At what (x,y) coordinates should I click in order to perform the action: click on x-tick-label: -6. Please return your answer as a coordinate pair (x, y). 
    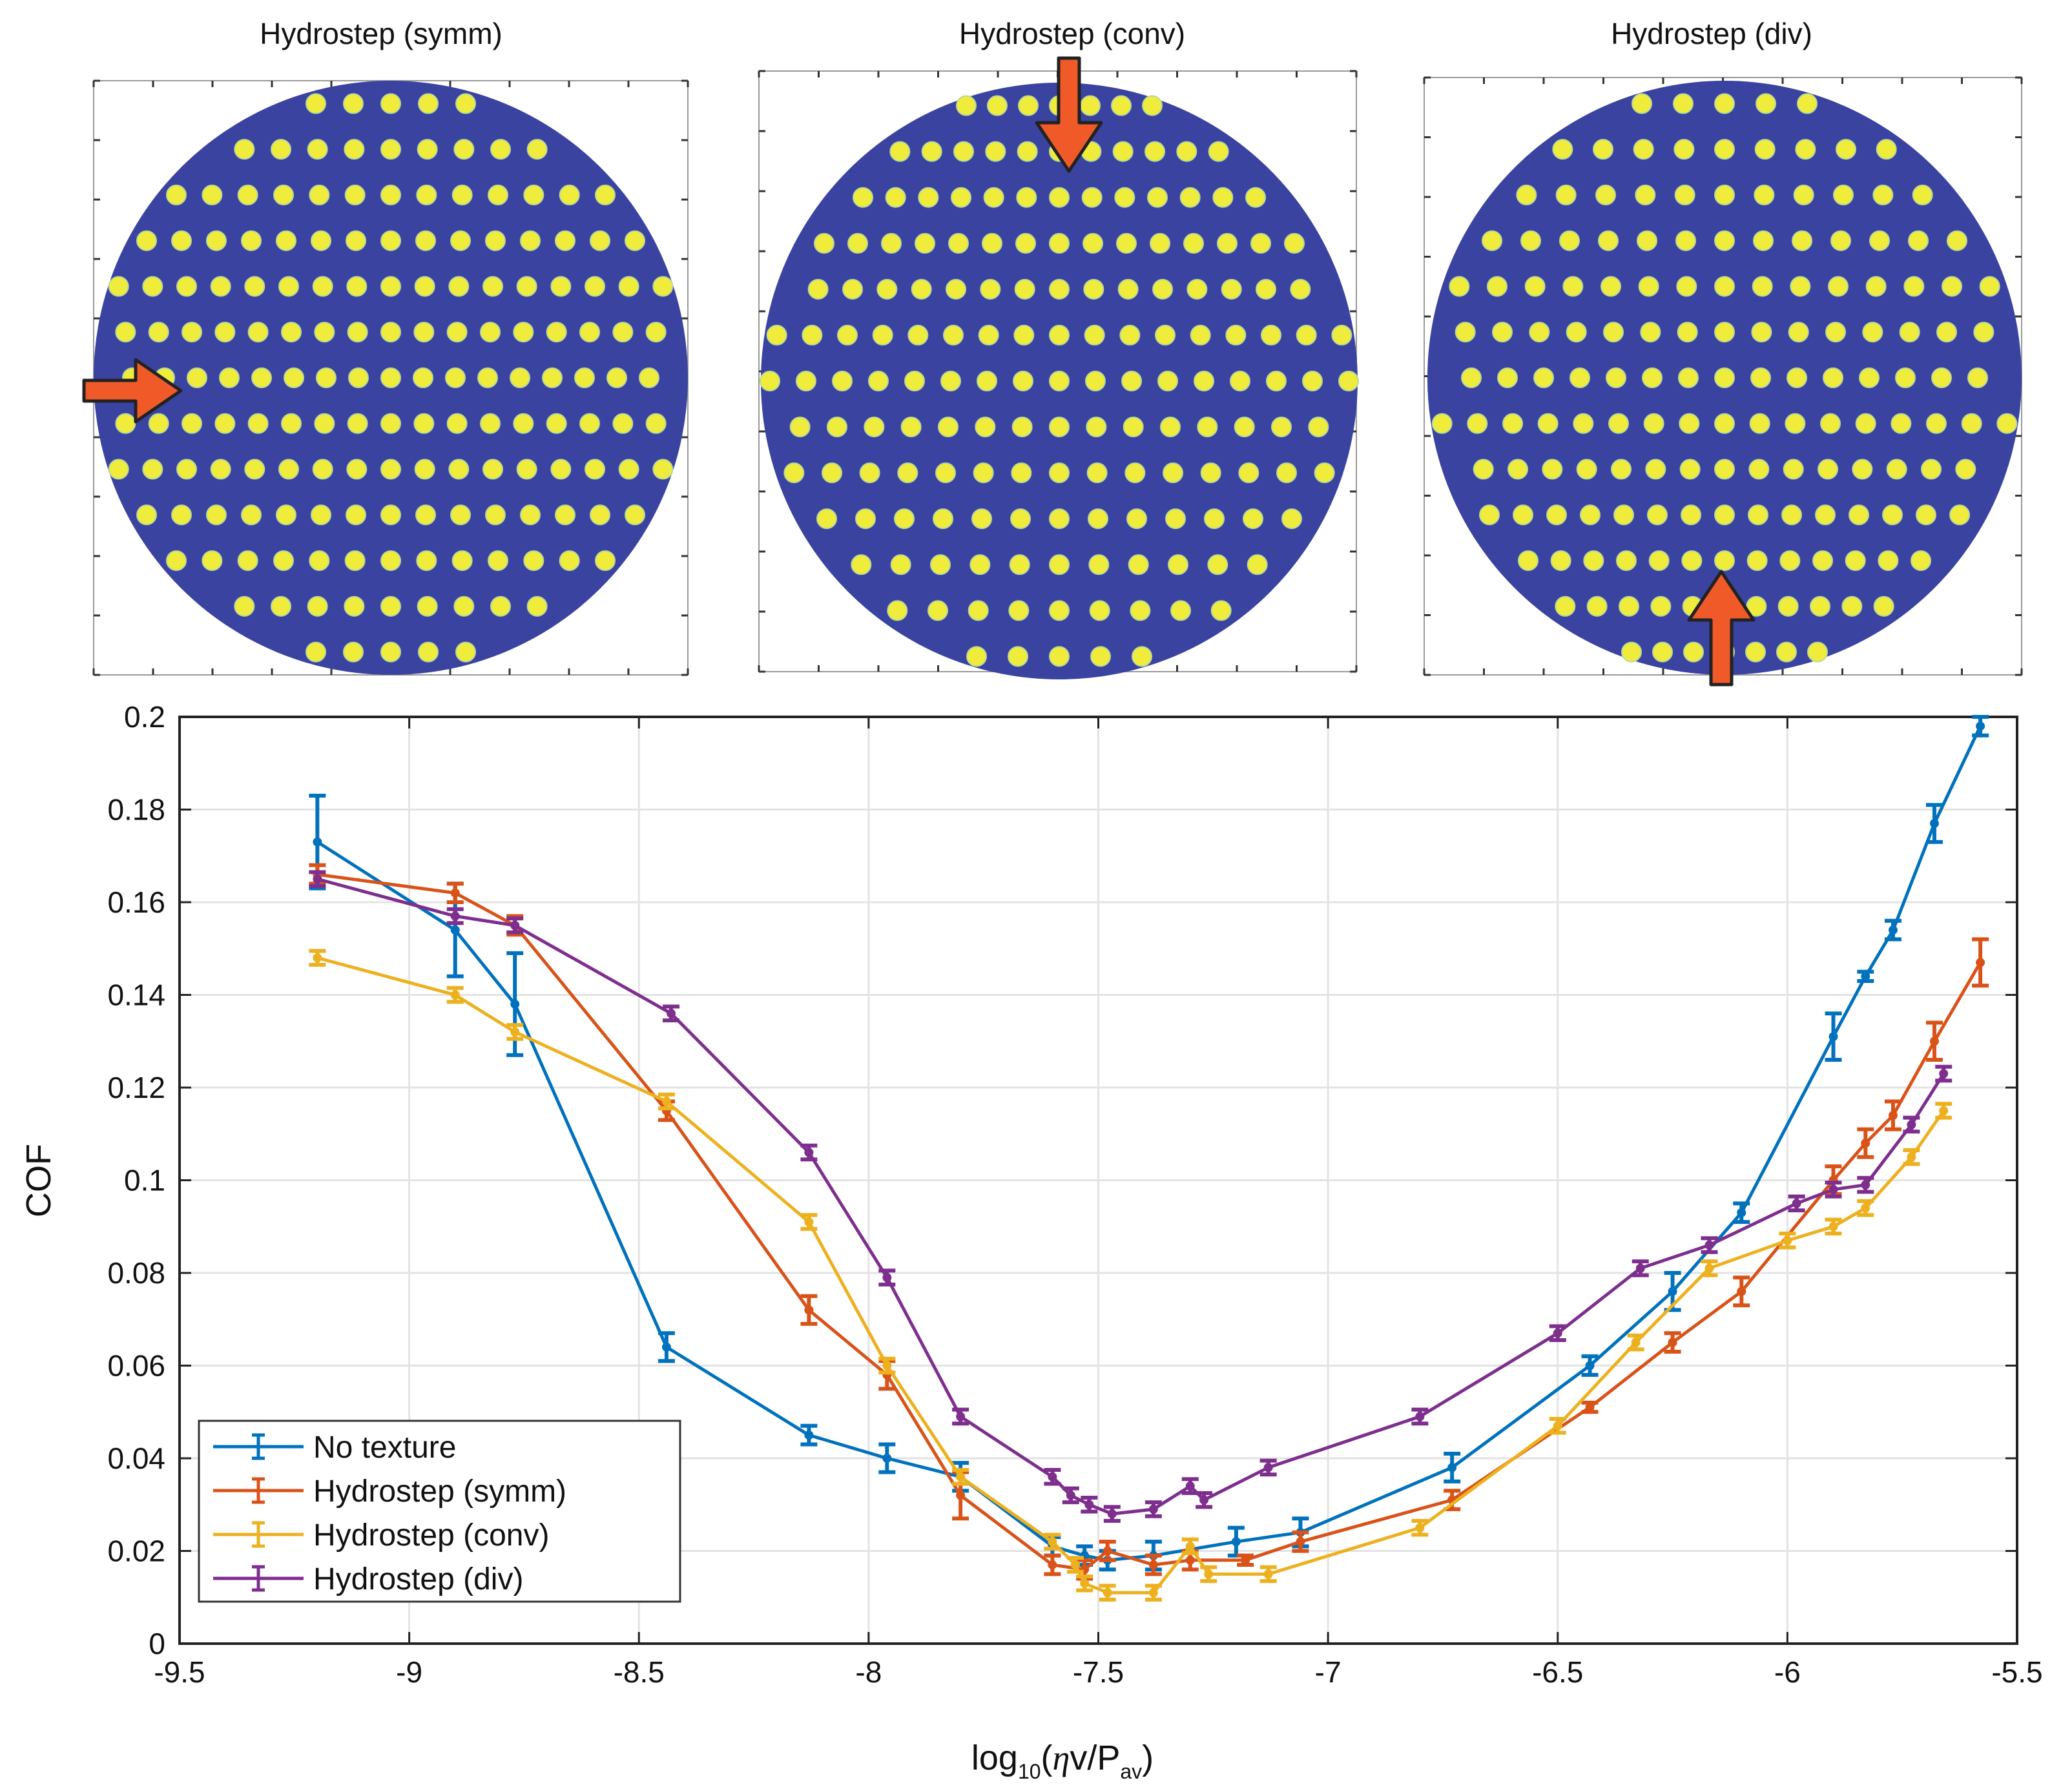
    Looking at the image, I should click on (1787, 1672).